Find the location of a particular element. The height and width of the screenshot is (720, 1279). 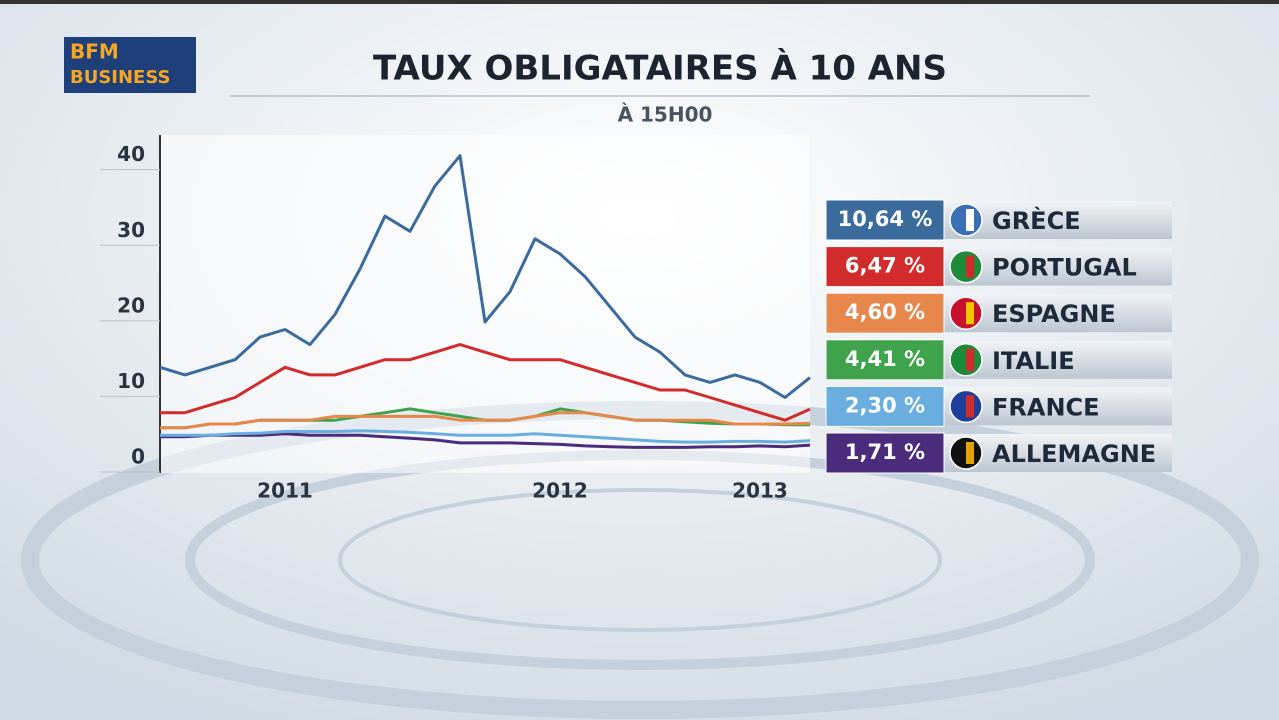

legend-value: 2,30 % is located at coordinates (885, 405).